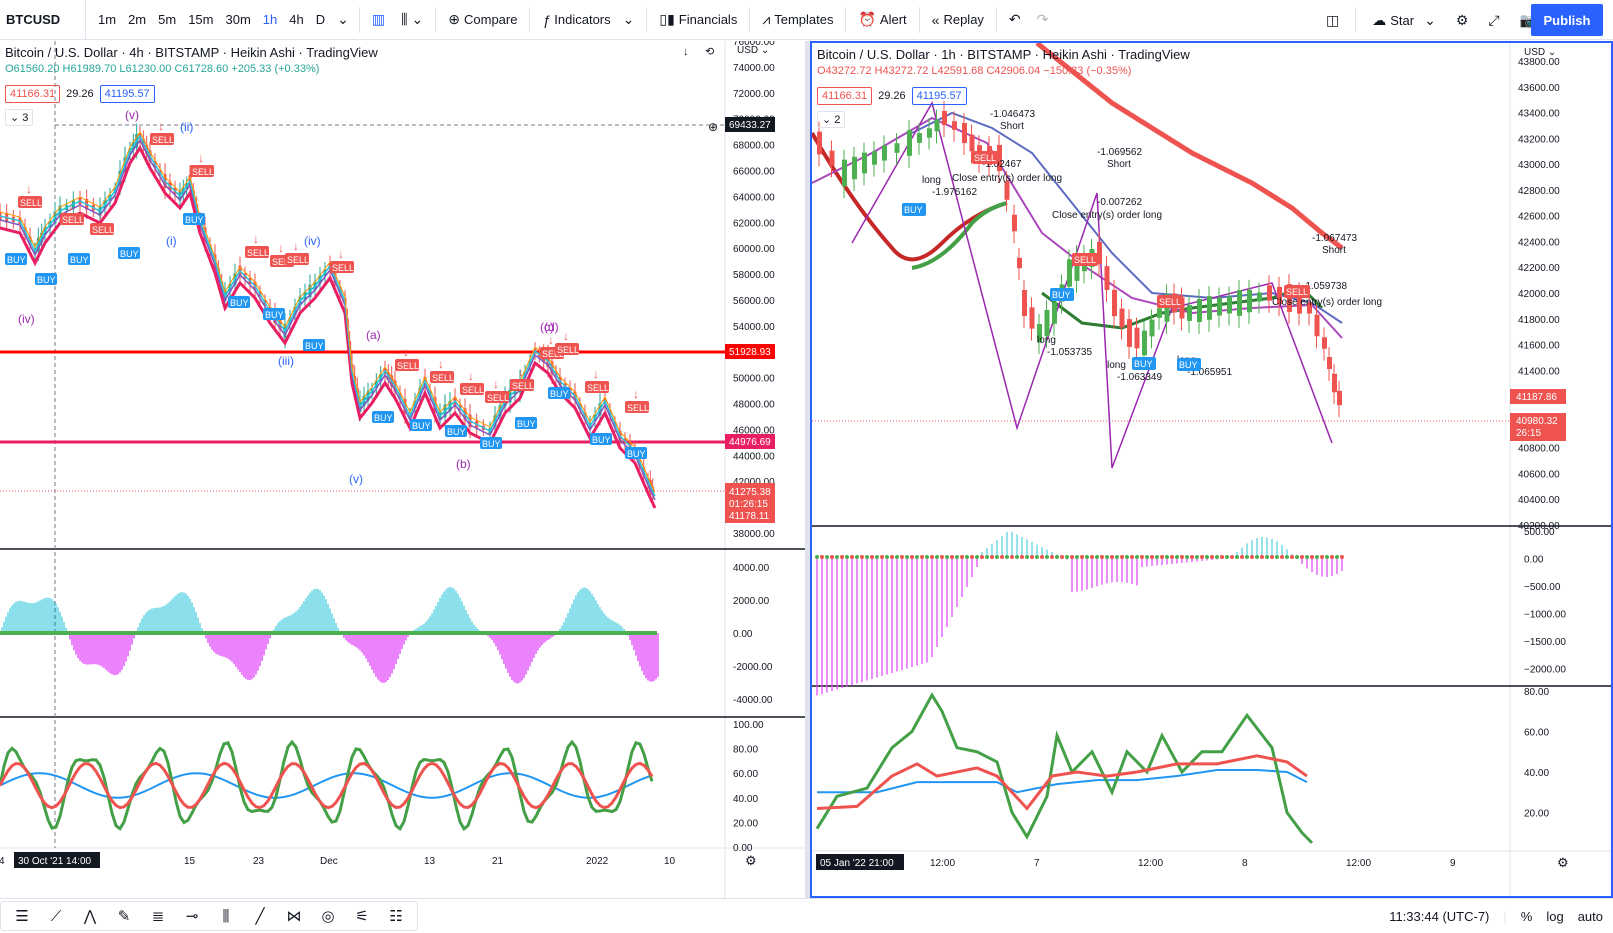  What do you see at coordinates (90, 916) in the screenshot?
I see `pitchfork-icon: ⋀` at bounding box center [90, 916].